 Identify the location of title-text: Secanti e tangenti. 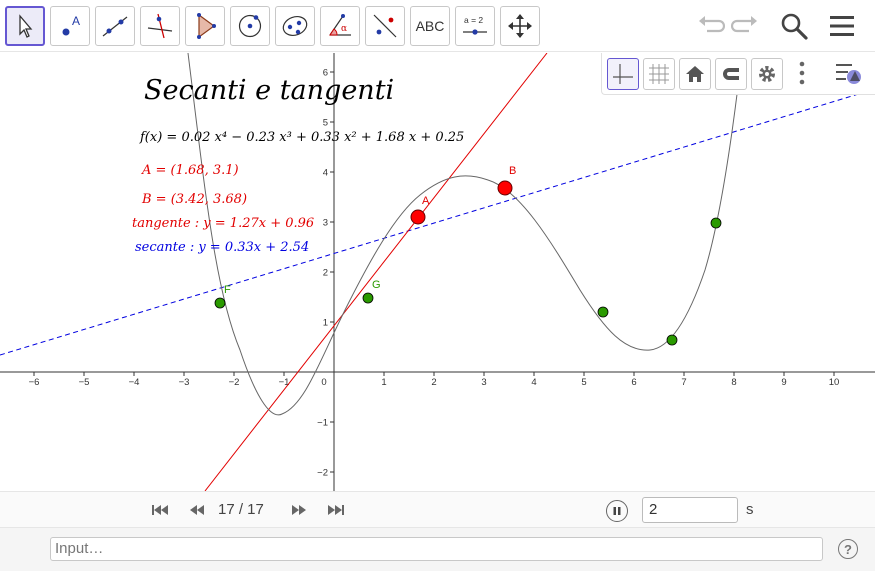
(269, 90).